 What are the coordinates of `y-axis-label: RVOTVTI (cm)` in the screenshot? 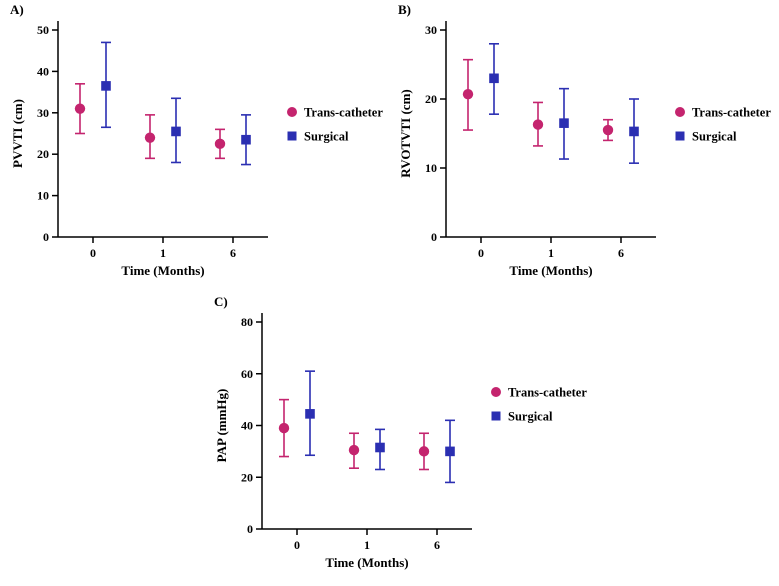 It's located at (405, 133).